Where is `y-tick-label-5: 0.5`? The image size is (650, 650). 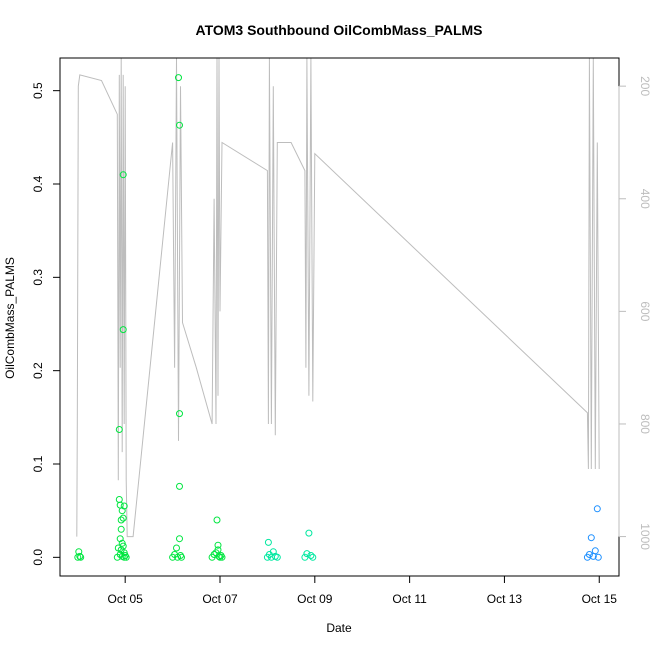
y-tick-label-5: 0.5 is located at coordinates (38, 90).